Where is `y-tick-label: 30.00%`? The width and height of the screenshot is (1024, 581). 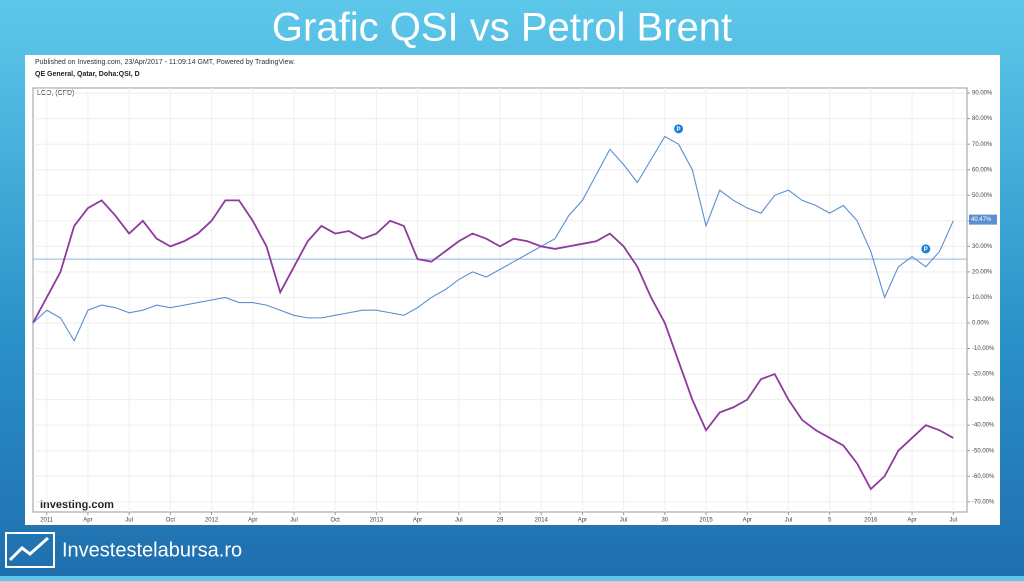 y-tick-label: 30.00% is located at coordinates (982, 247).